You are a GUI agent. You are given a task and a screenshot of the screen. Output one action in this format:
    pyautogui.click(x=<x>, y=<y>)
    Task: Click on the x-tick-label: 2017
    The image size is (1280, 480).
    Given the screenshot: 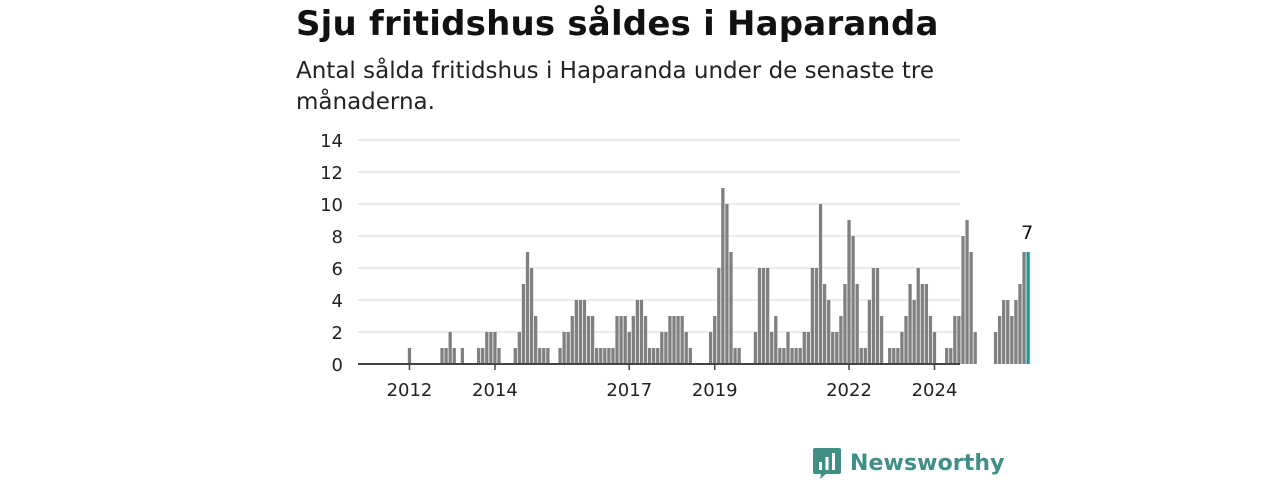 What is the action you would take?
    pyautogui.click(x=629, y=390)
    